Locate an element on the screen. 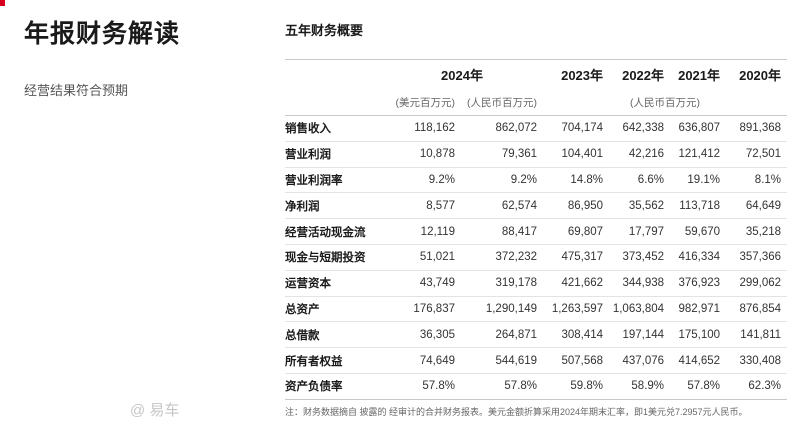  table-row: 营业利润率 9.2% 9.2% 14.8% 6.6% 19.1% 8.1% is located at coordinates (536, 180).